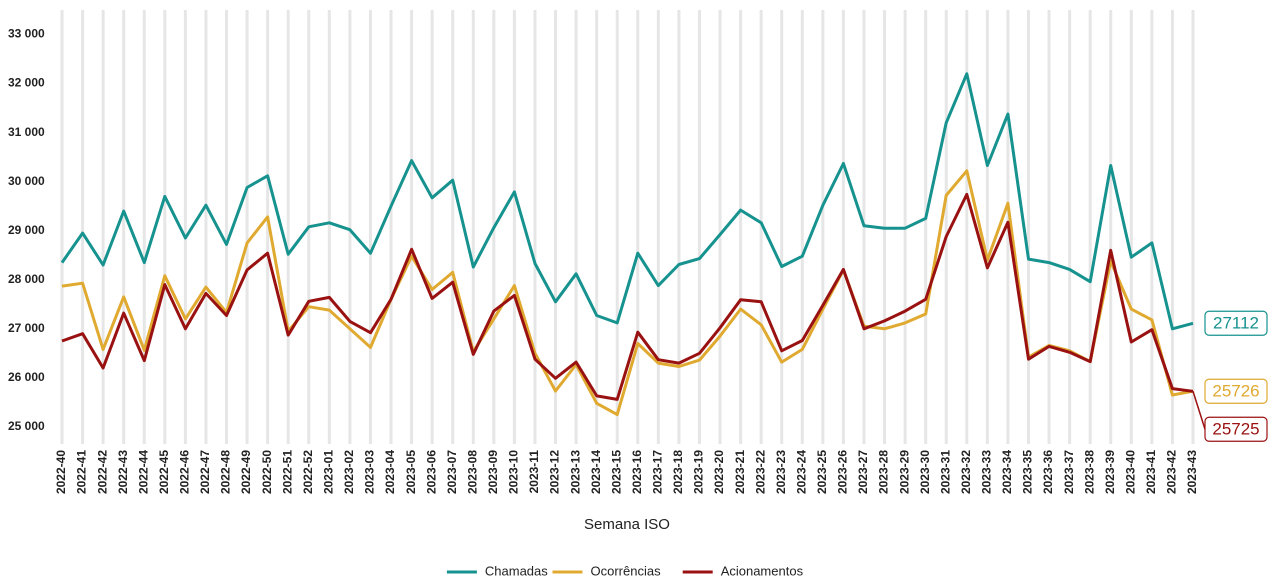  Describe the element at coordinates (781, 472) in the screenshot. I see `x-tick-label: 2023-23` at that location.